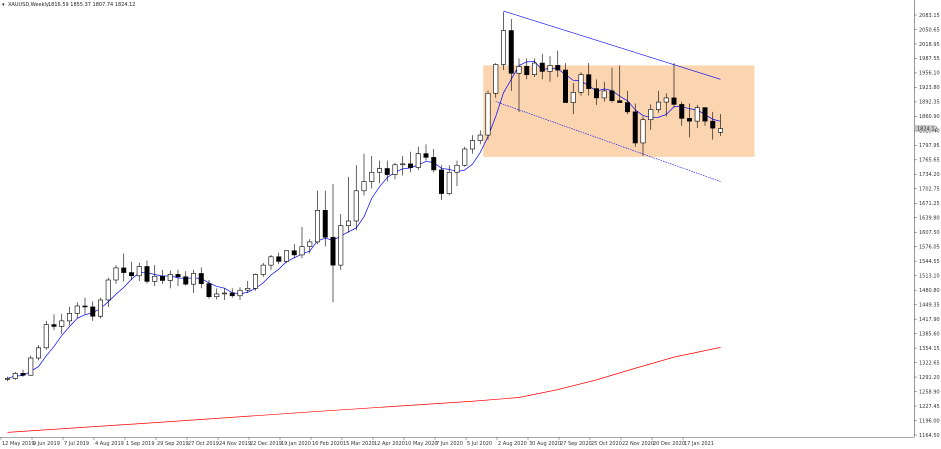 The image size is (941, 449). What do you see at coordinates (929, 276) in the screenshot?
I see `price-tick-label: 1513.10` at bounding box center [929, 276].